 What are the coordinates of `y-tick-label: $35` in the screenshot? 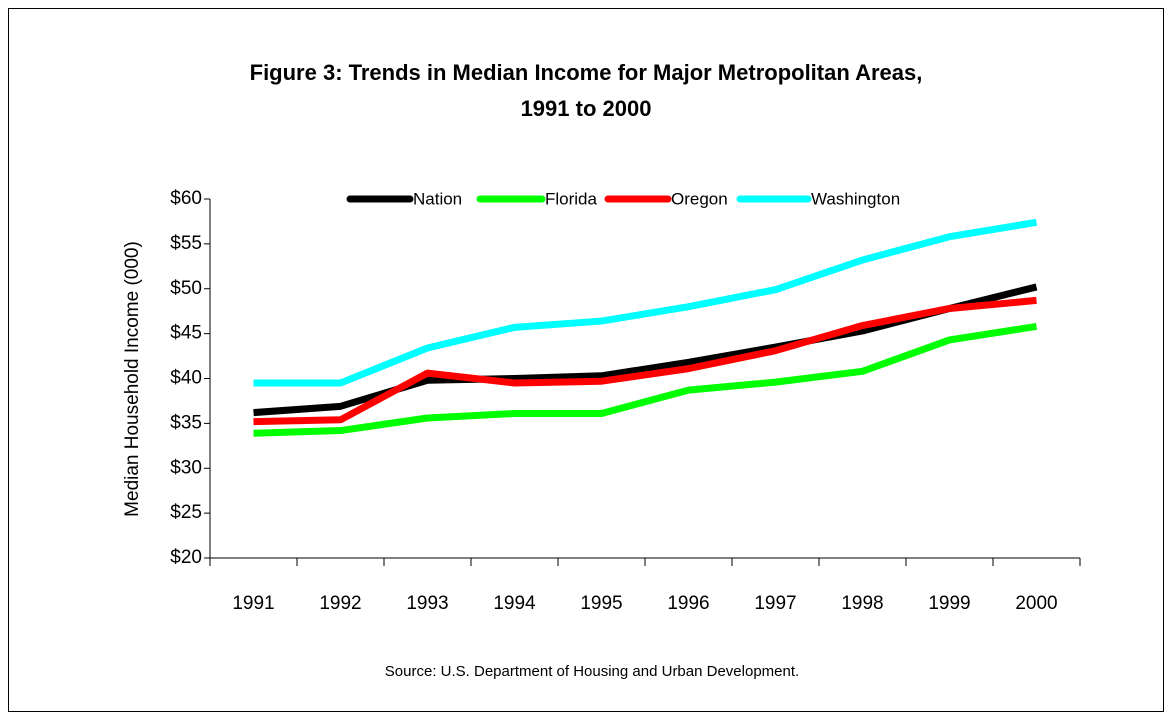 It's located at (186, 422).